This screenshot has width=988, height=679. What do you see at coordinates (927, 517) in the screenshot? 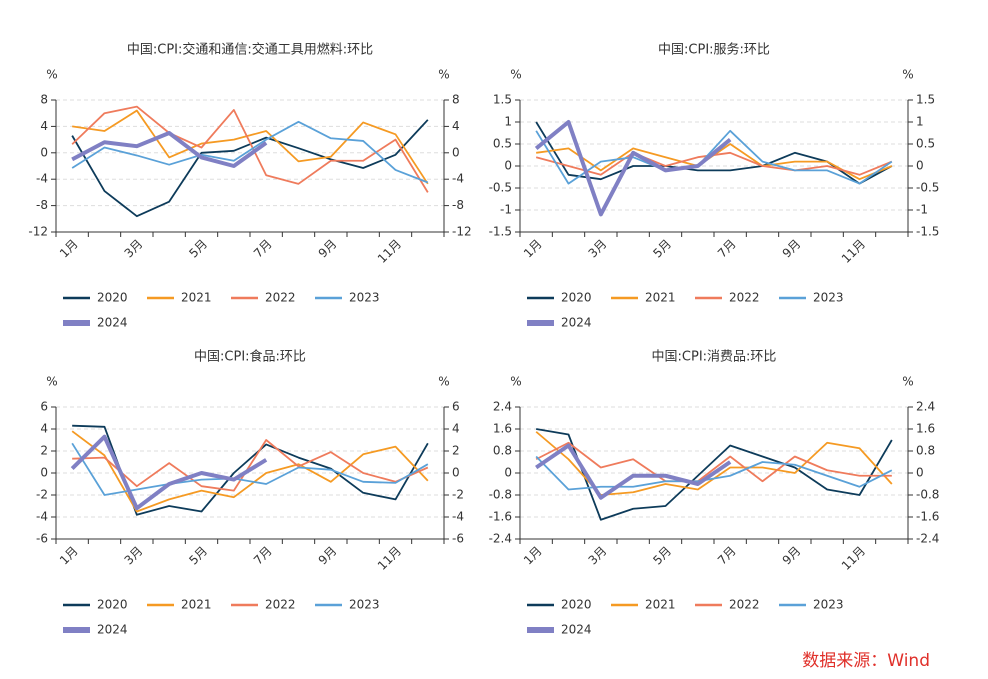
I see `y2-tick-label: -1.6` at bounding box center [927, 517].